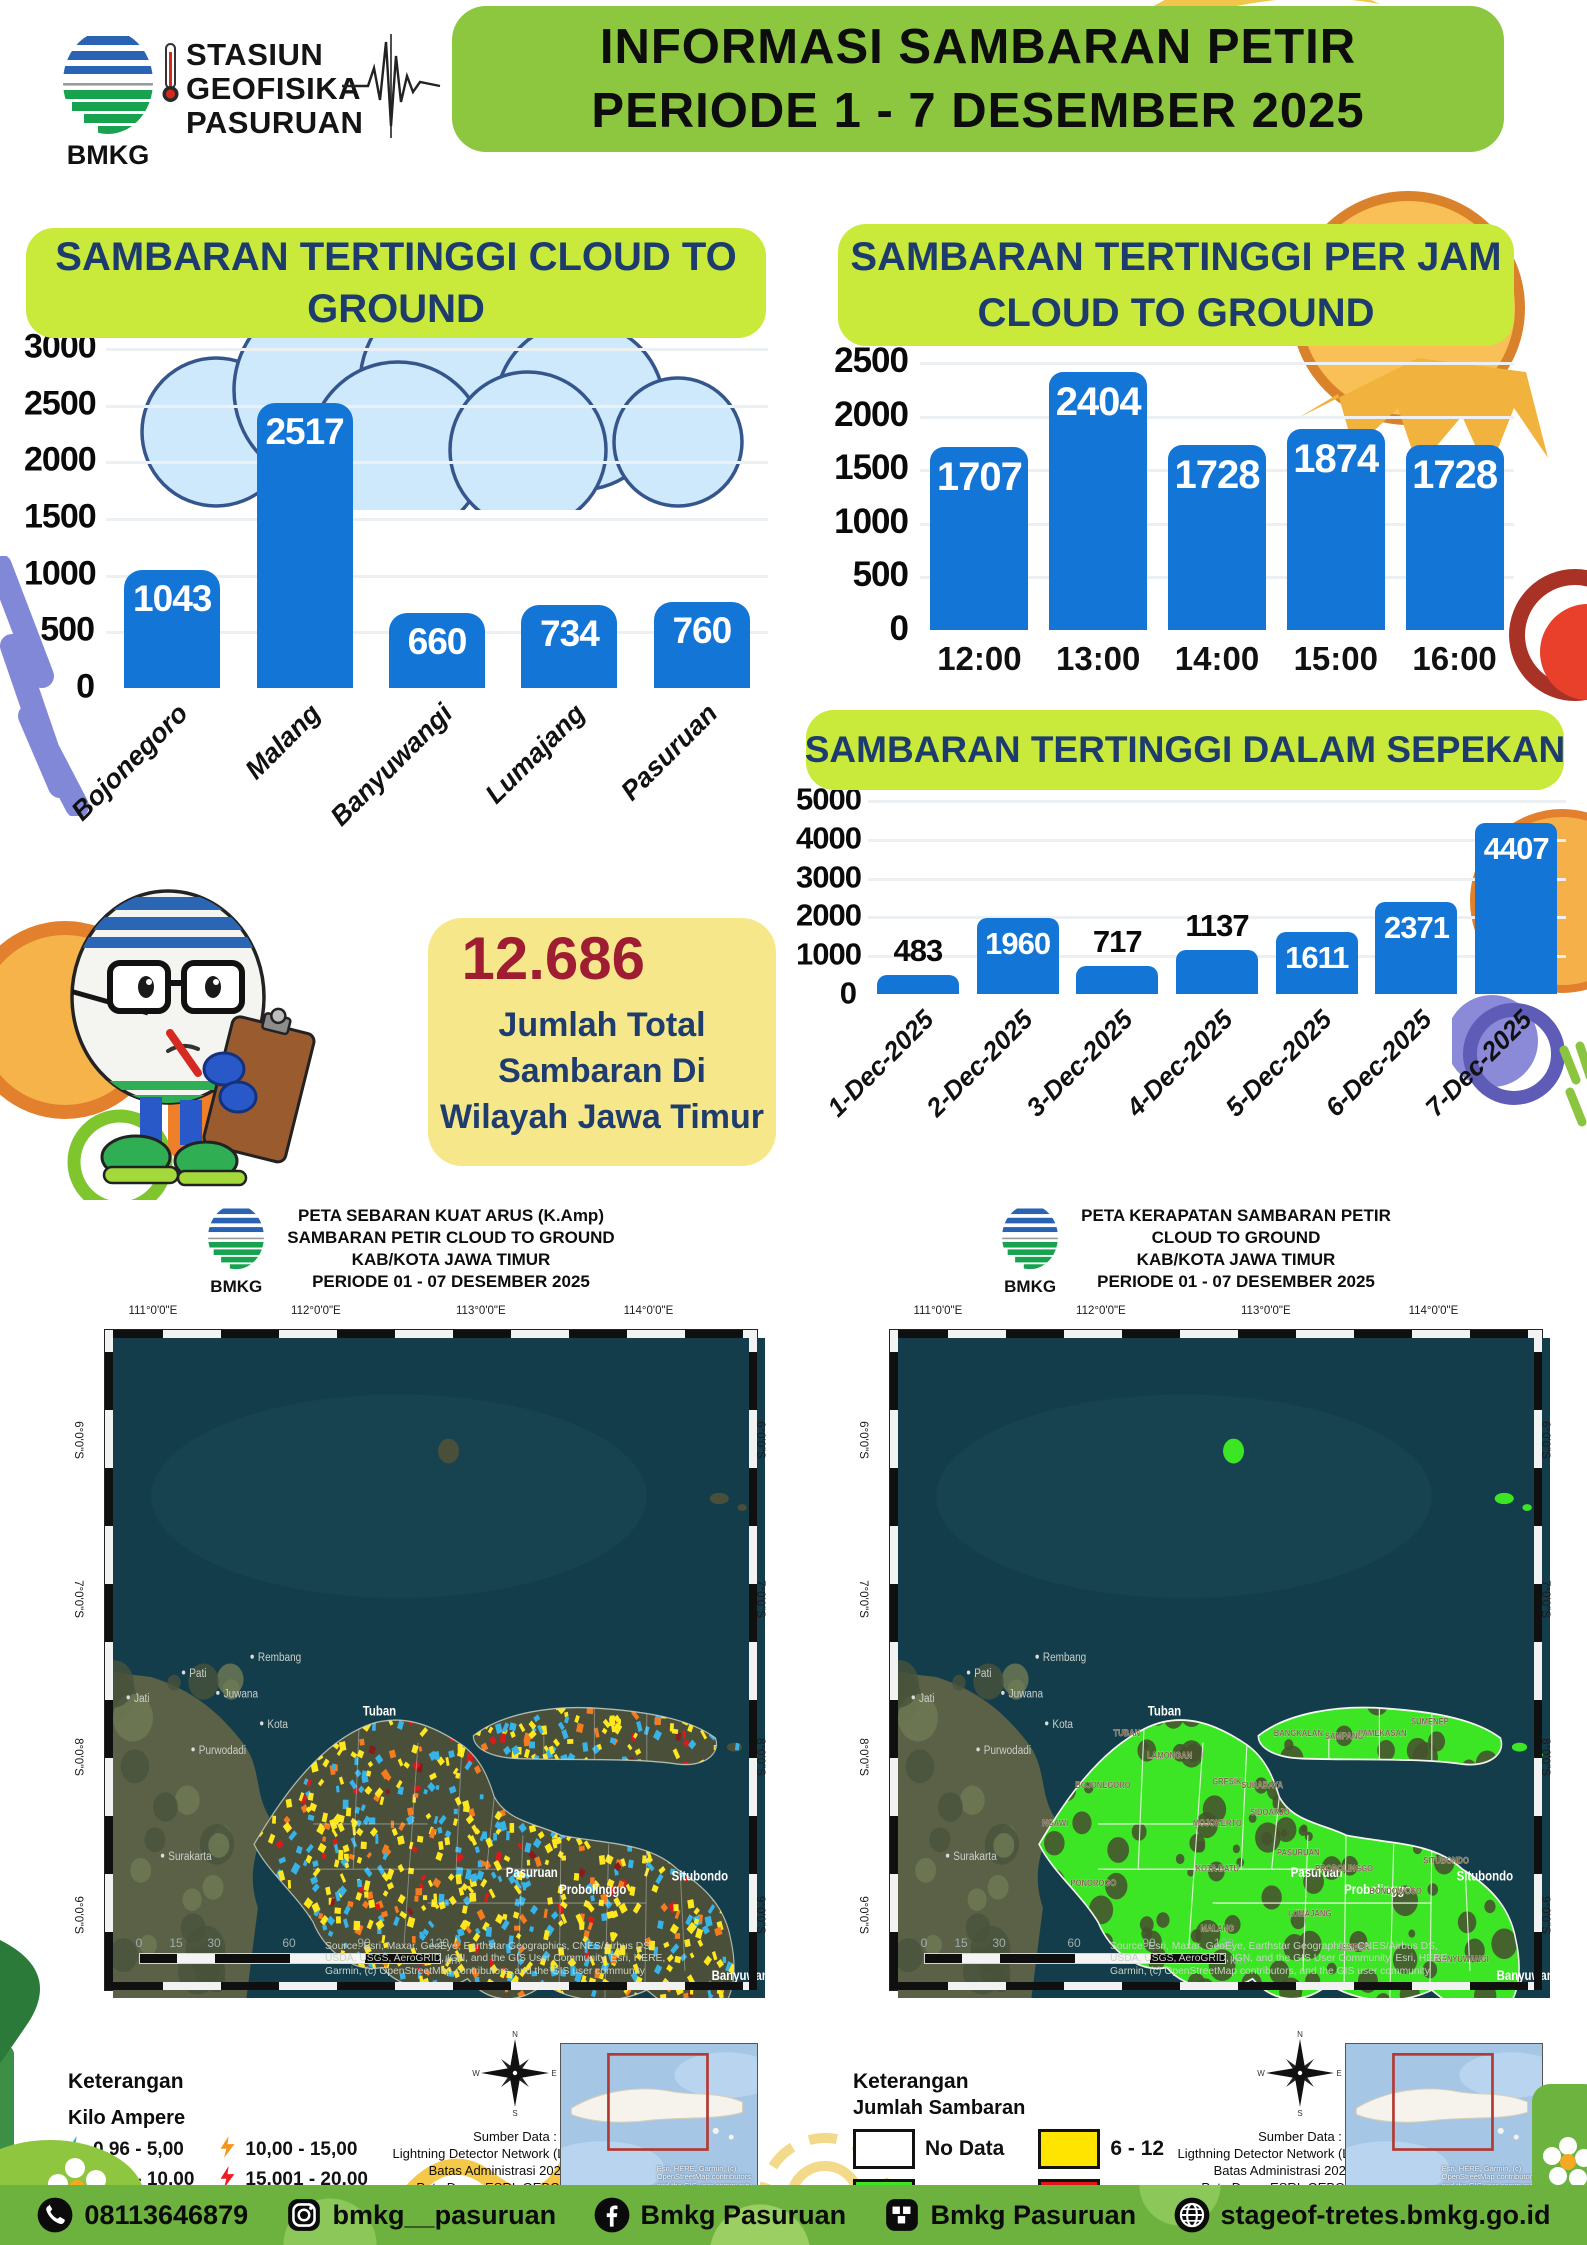 Image resolution: width=1587 pixels, height=2245 pixels. I want to click on contact-facebook: Bmkg Pasuruan, so click(720, 2215).